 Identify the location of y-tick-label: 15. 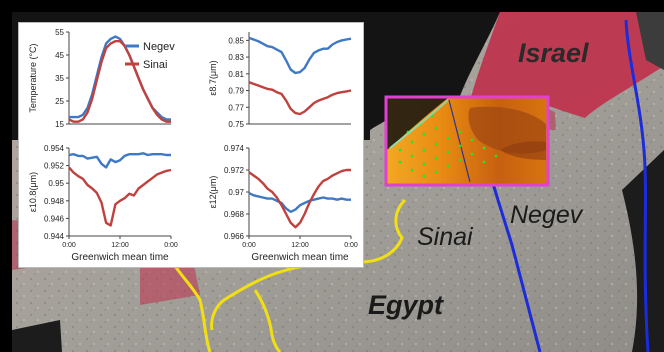
(59, 124).